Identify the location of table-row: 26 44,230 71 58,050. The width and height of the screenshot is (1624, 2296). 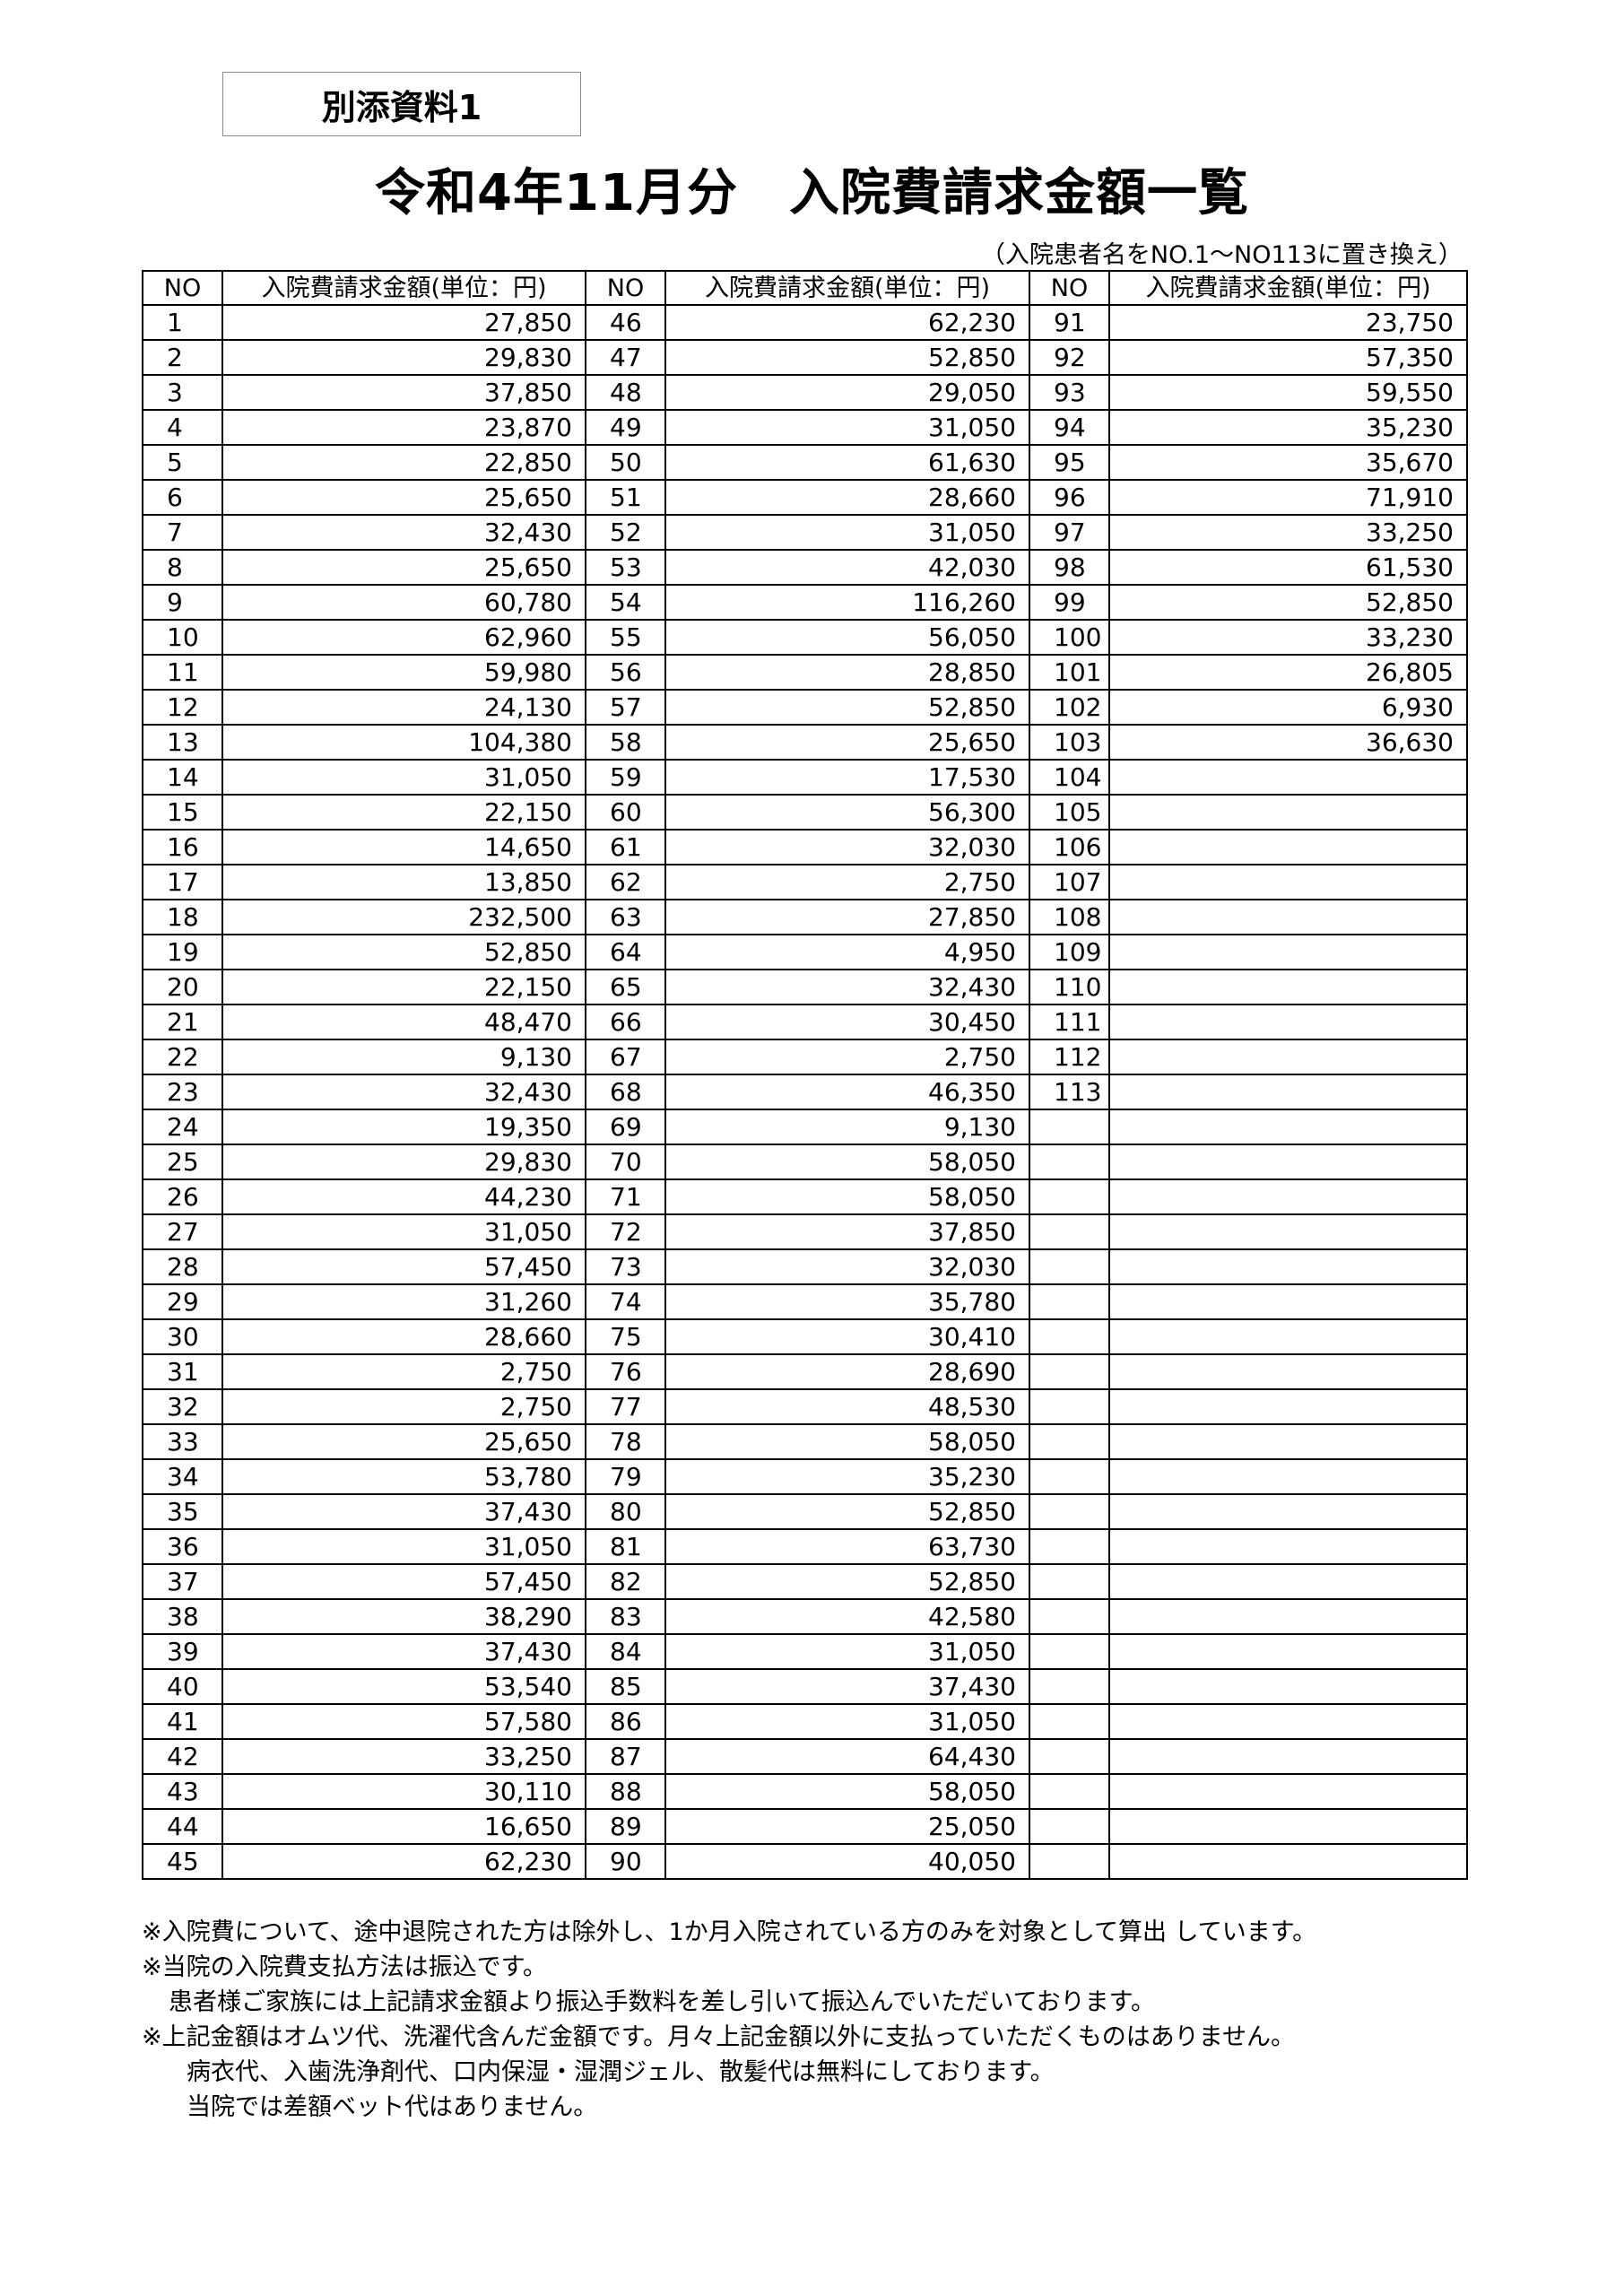
(805, 1196).